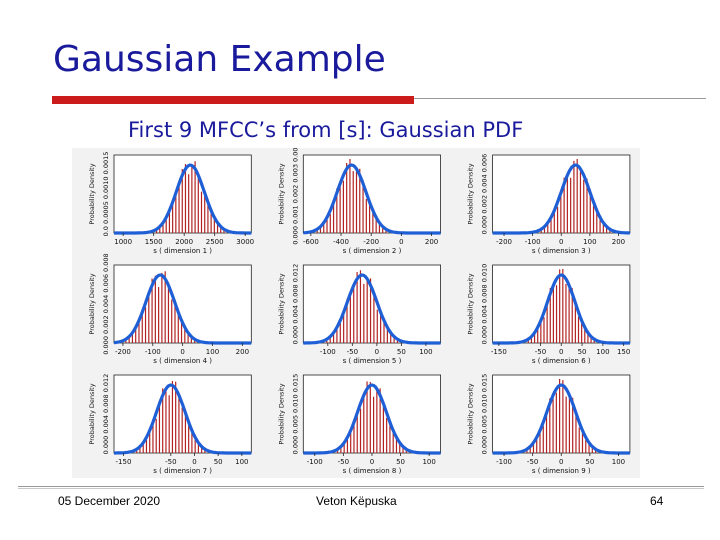 The width and height of the screenshot is (720, 540). Describe the element at coordinates (561, 251) in the screenshot. I see `x-axis-label: s ( dimension 3 )` at that location.